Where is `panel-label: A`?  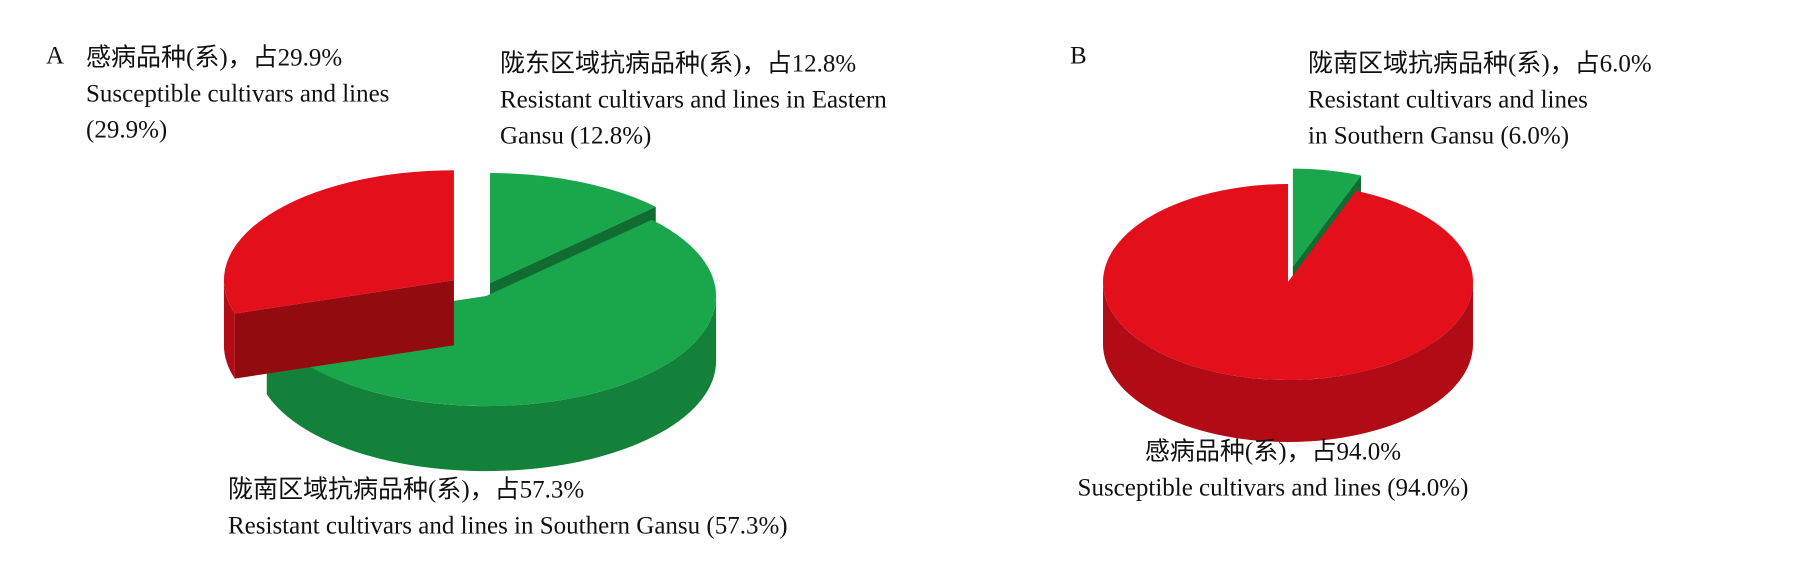 panel-label: A is located at coordinates (55, 56).